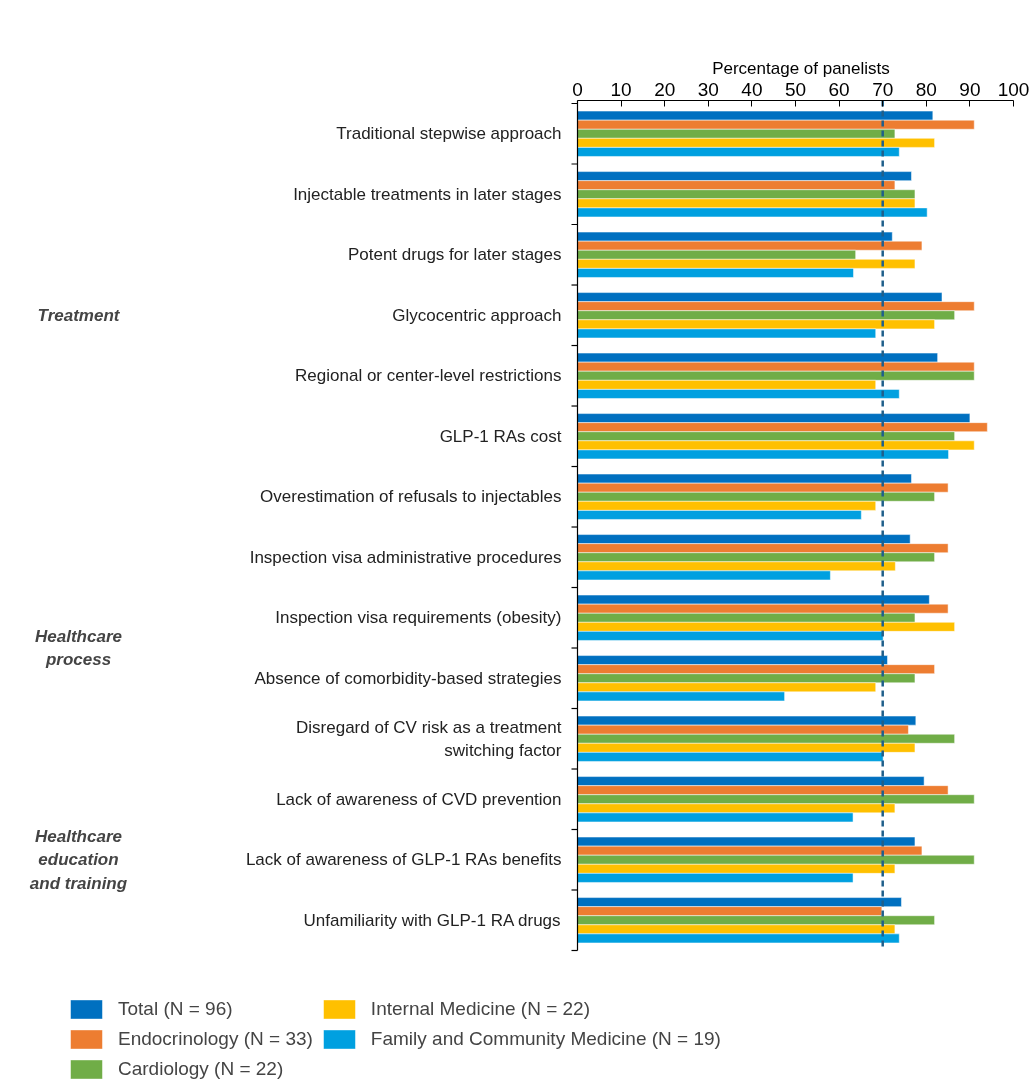  I want to click on y-tick-label: Inspection visa administrative procedures, so click(405, 557).